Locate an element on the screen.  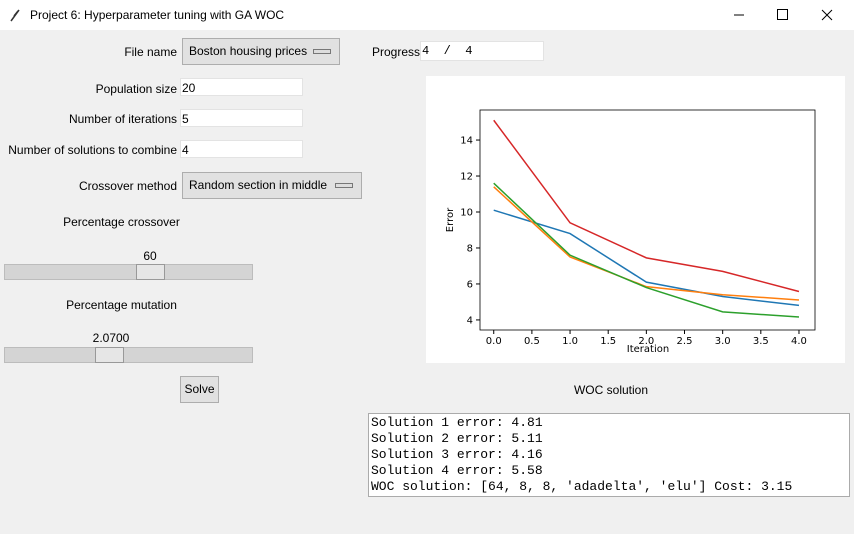
mutation-slider is located at coordinates (128, 355).